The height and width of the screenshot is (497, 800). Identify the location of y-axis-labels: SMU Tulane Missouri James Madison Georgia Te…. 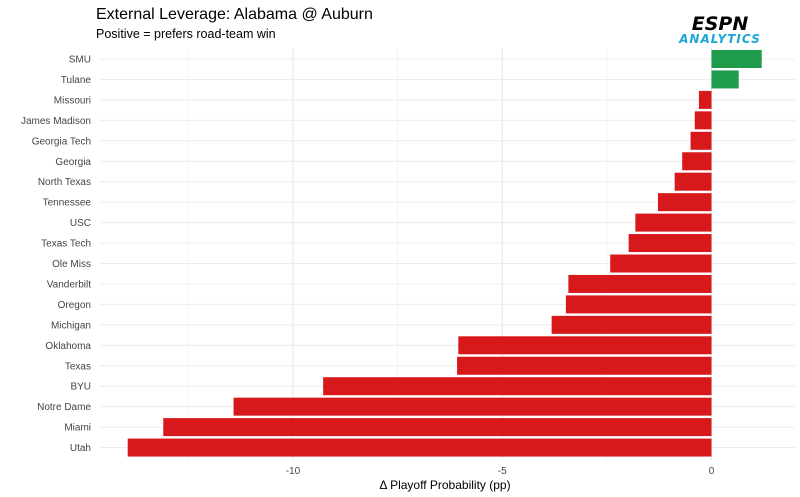
(56, 255).